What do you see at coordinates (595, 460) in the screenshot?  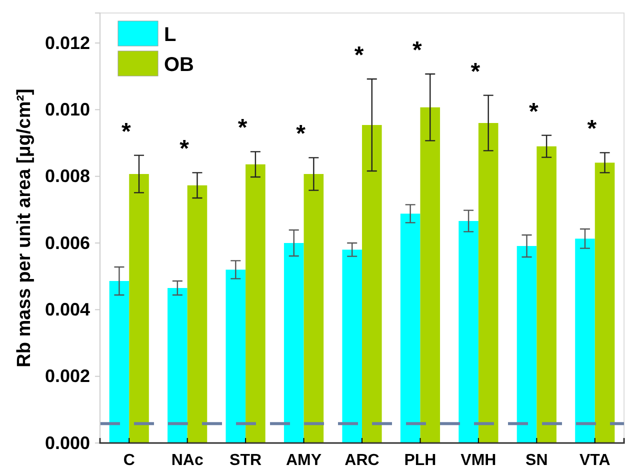 I see `x-tick-label: VTA` at bounding box center [595, 460].